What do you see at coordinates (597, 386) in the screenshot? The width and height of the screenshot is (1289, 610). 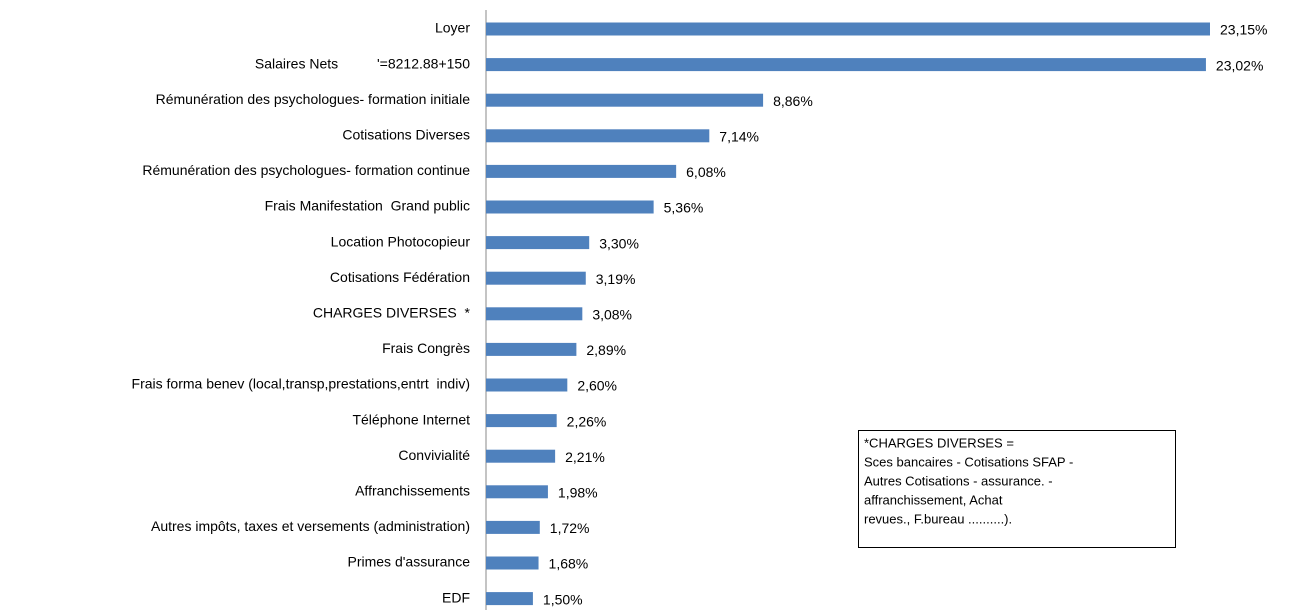 I see `value-label: 2,60%` at bounding box center [597, 386].